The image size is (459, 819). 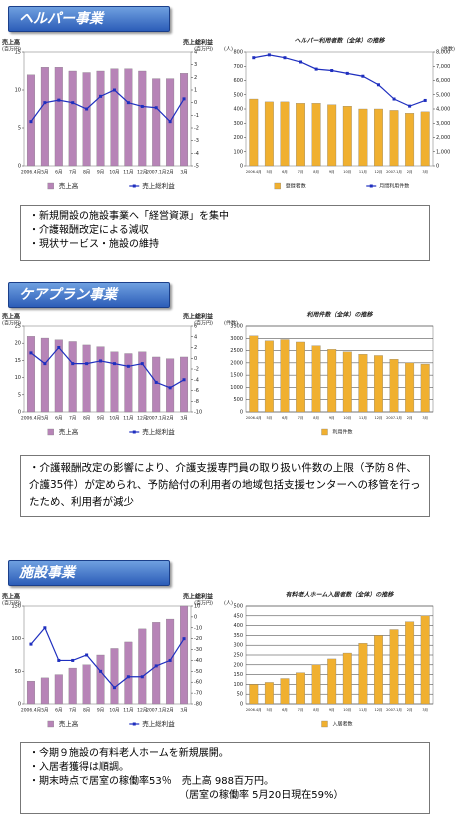 I want to click on y-tick-label: 150, so click(x=16, y=607).